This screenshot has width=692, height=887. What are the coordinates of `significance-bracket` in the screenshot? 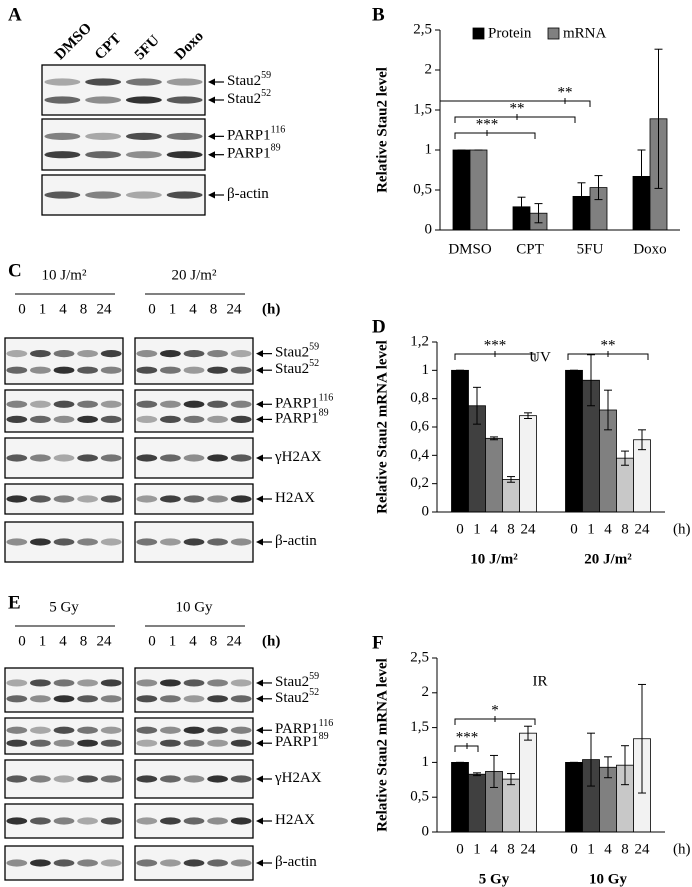 It's located at (515, 103).